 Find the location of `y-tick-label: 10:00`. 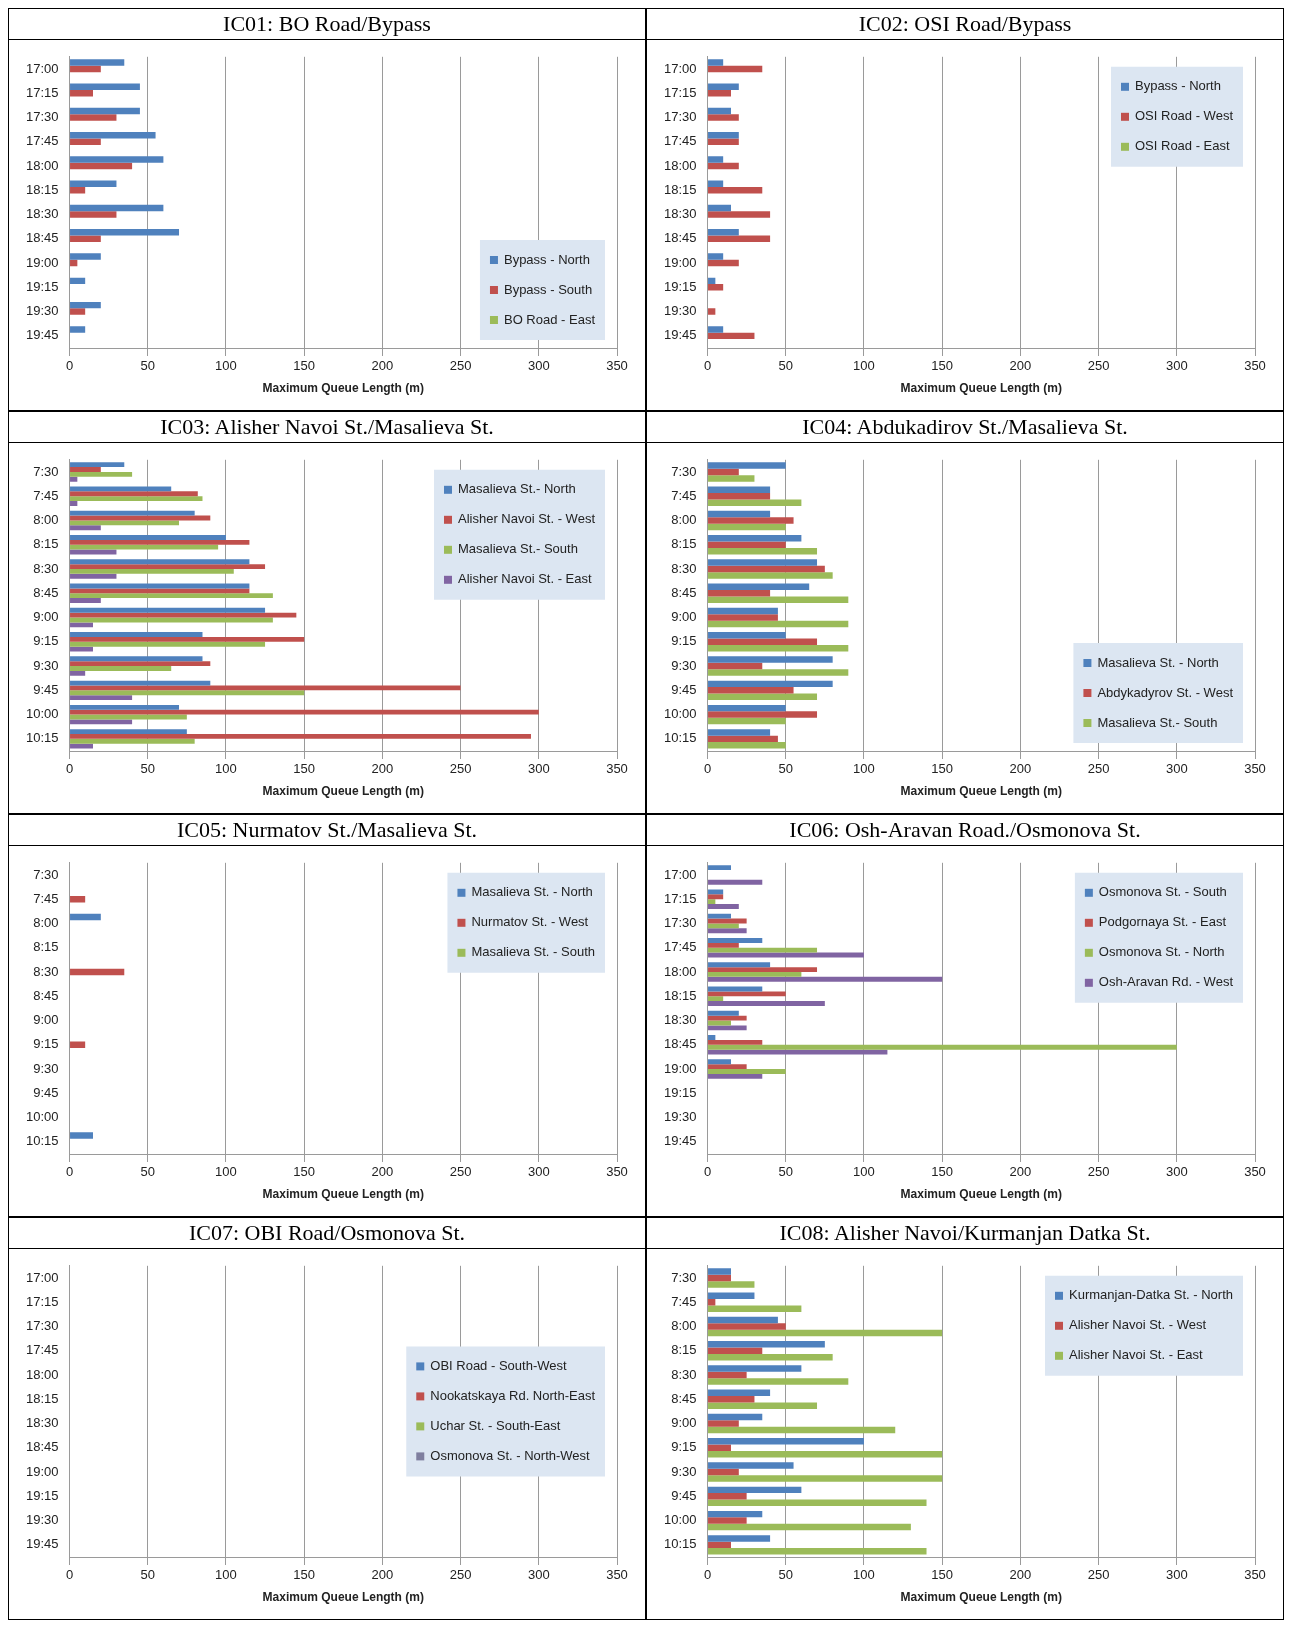

y-tick-label: 10:00 is located at coordinates (680, 714).